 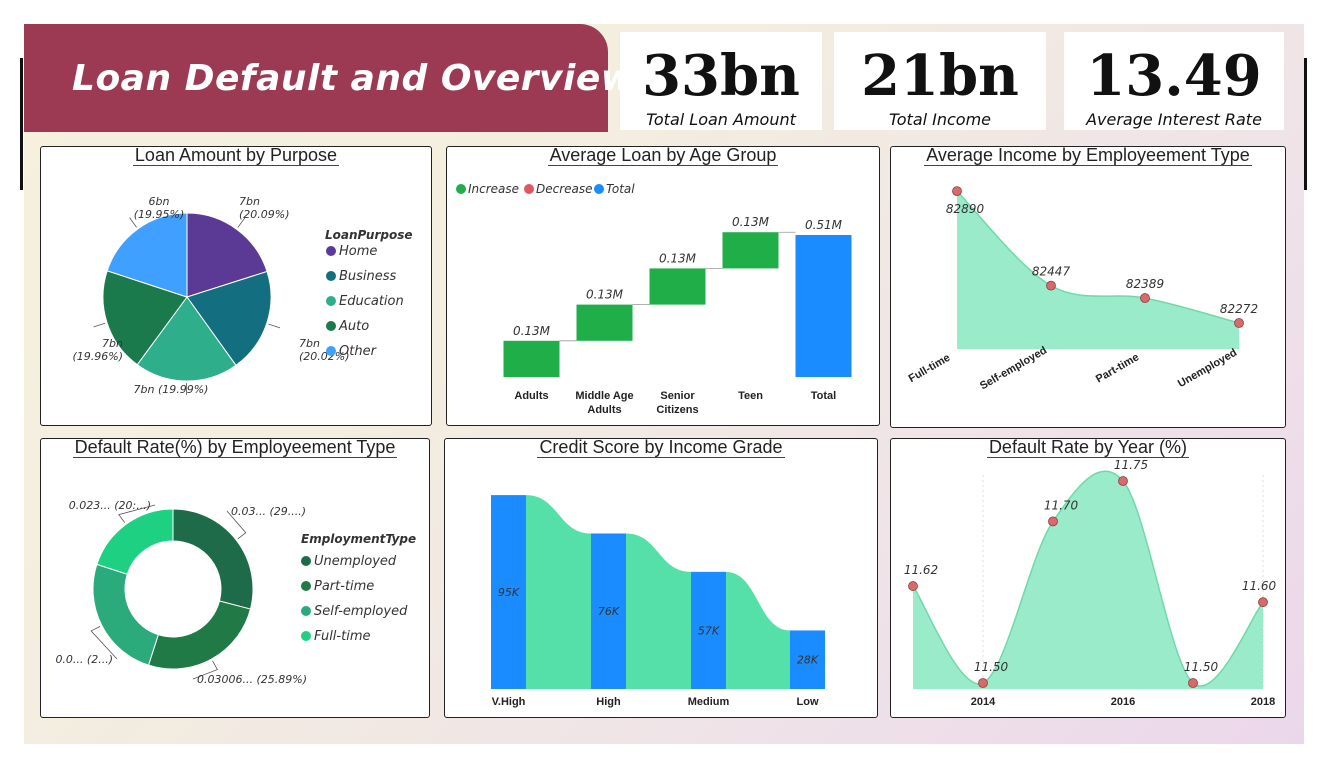 I want to click on donut-slice-self-employed, so click(x=125, y=614).